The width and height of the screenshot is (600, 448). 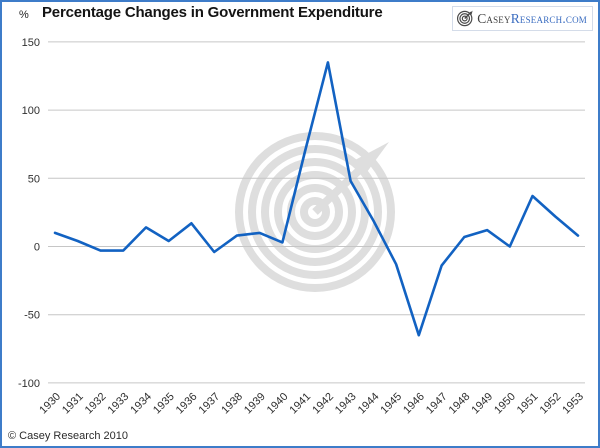 What do you see at coordinates (32, 316) in the screenshot?
I see `svg-text: -50` at bounding box center [32, 316].